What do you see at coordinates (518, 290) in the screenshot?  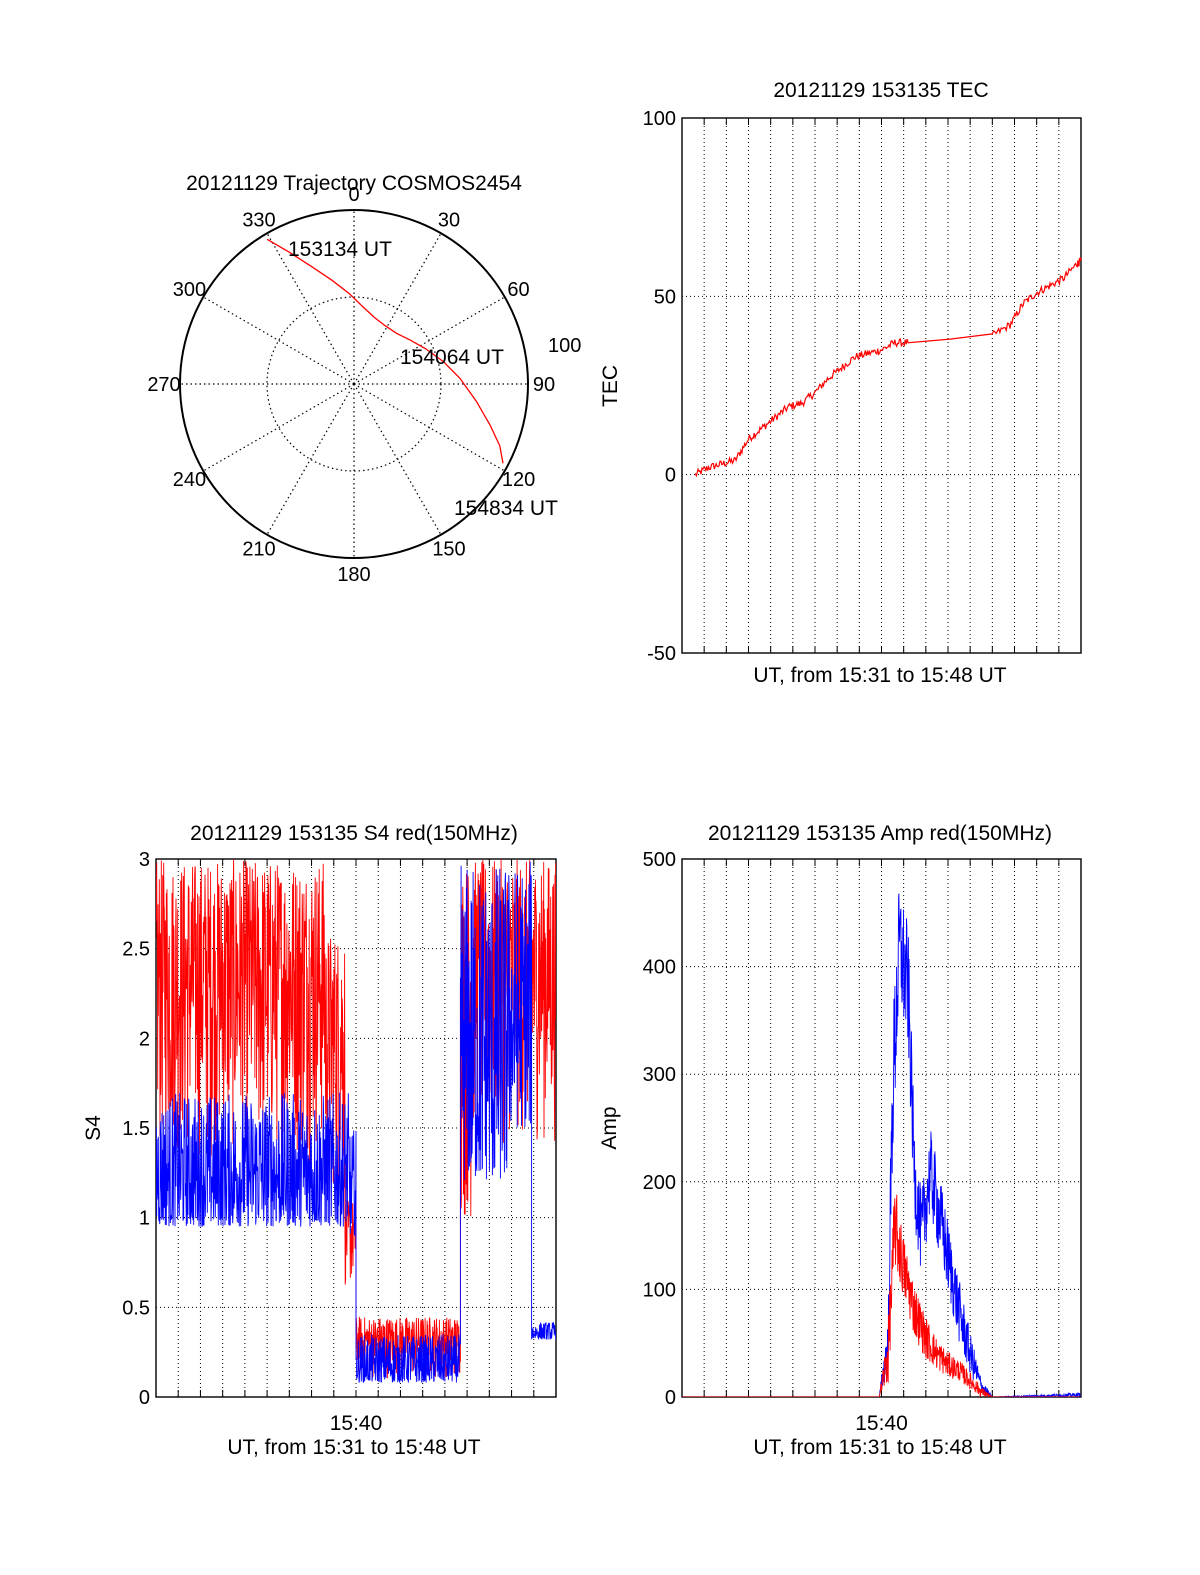 I see `polar-azimuth-label: 60` at bounding box center [518, 290].